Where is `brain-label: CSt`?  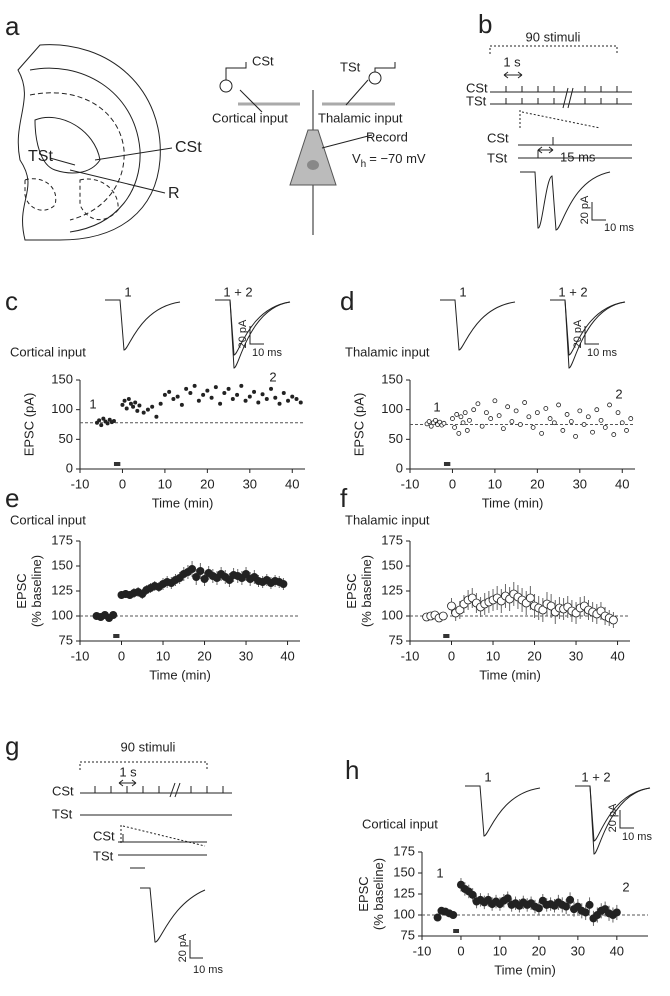 brain-label: CSt is located at coordinates (188, 147).